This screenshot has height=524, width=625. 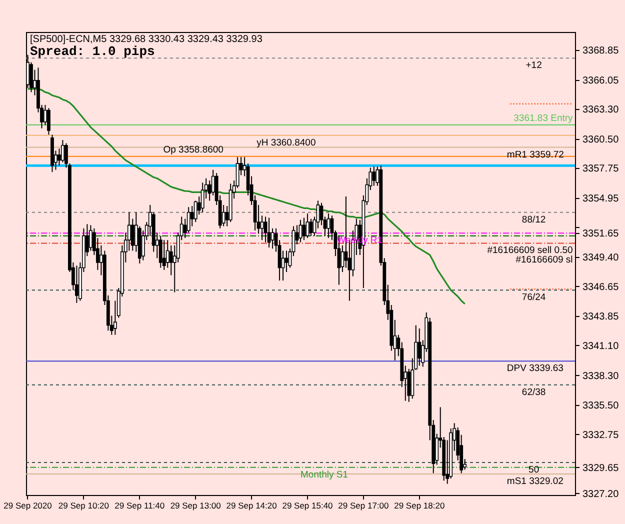 I want to click on x-tick-label: 29 Sep 11:40, so click(x=139, y=505).